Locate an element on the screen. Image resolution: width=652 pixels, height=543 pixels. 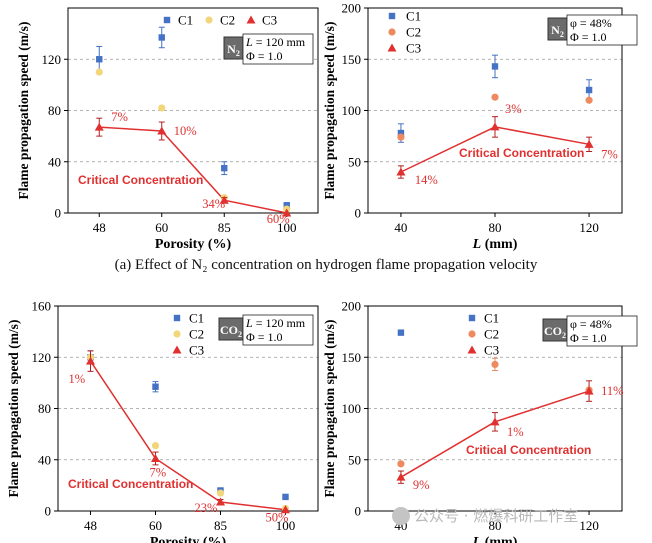
point-label: 3% is located at coordinates (513, 109).